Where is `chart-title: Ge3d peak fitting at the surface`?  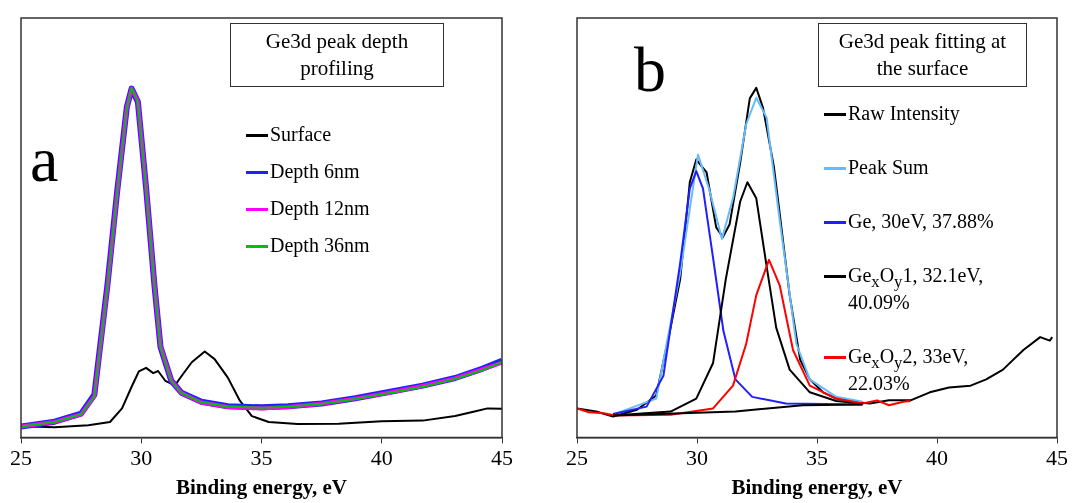
chart-title: Ge3d peak fitting at the surface is located at coordinates (922, 55).